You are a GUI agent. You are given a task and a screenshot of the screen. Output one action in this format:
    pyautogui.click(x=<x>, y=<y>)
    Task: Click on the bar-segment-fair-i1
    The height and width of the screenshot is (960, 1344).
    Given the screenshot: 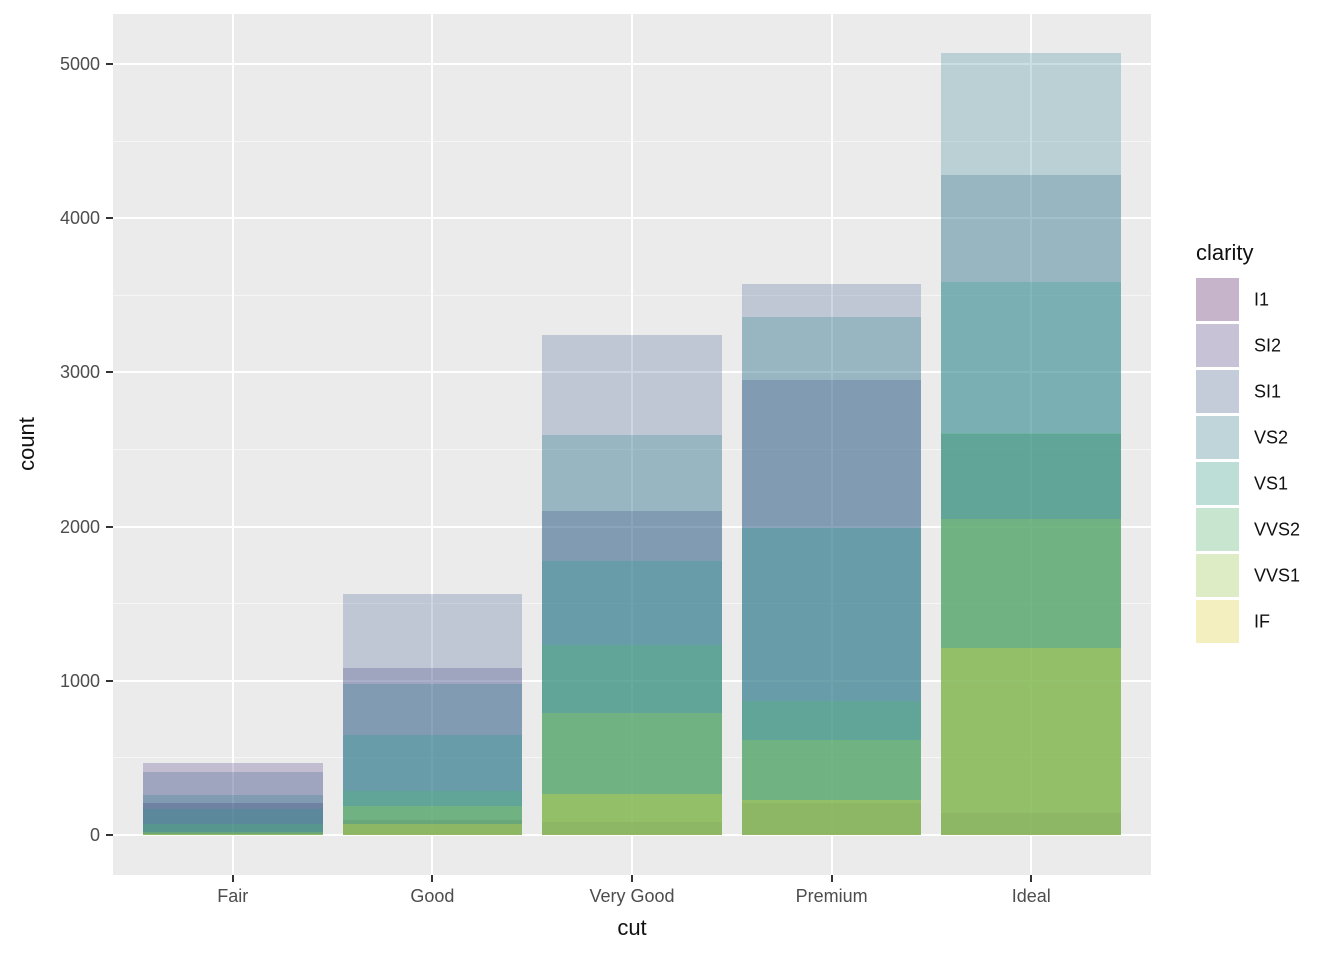 What is the action you would take?
    pyautogui.click(x=232, y=818)
    